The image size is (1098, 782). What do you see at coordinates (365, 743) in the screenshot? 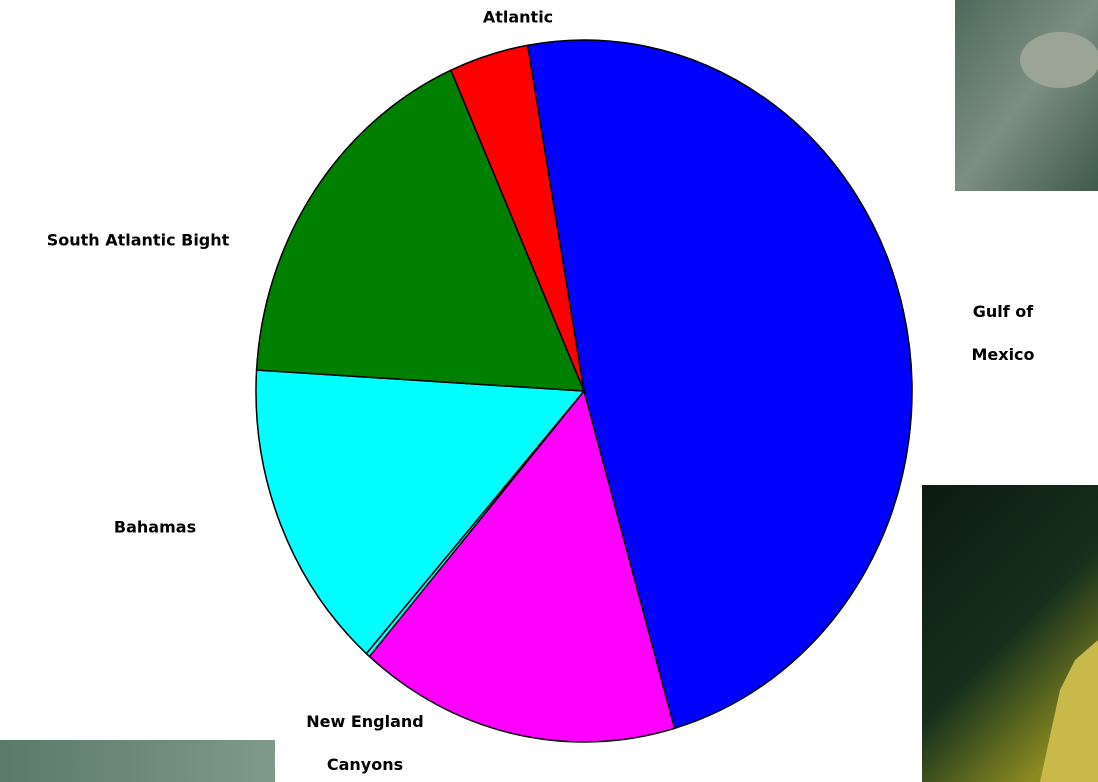
I see `slice-label: New England Canyons` at bounding box center [365, 743].